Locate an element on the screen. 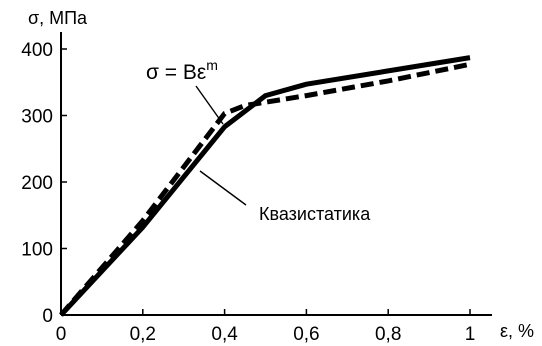 The width and height of the screenshot is (542, 346). y-ticks: 0 100 200 300 400 is located at coordinates (44, 183).